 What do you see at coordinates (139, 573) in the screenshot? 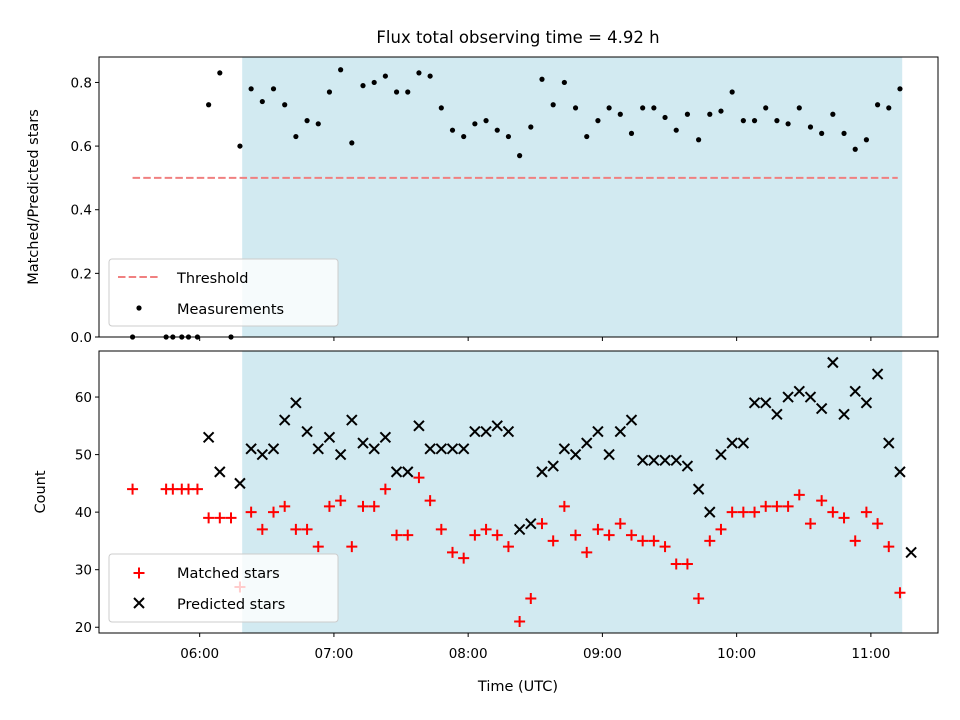
I see `legend-matched-swatch` at bounding box center [139, 573].